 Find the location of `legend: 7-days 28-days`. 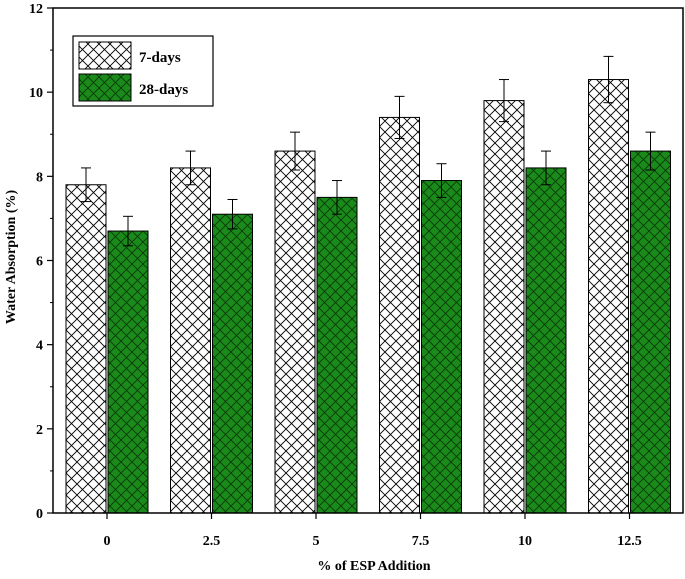

legend: 7-days 28-days is located at coordinates (143, 71).